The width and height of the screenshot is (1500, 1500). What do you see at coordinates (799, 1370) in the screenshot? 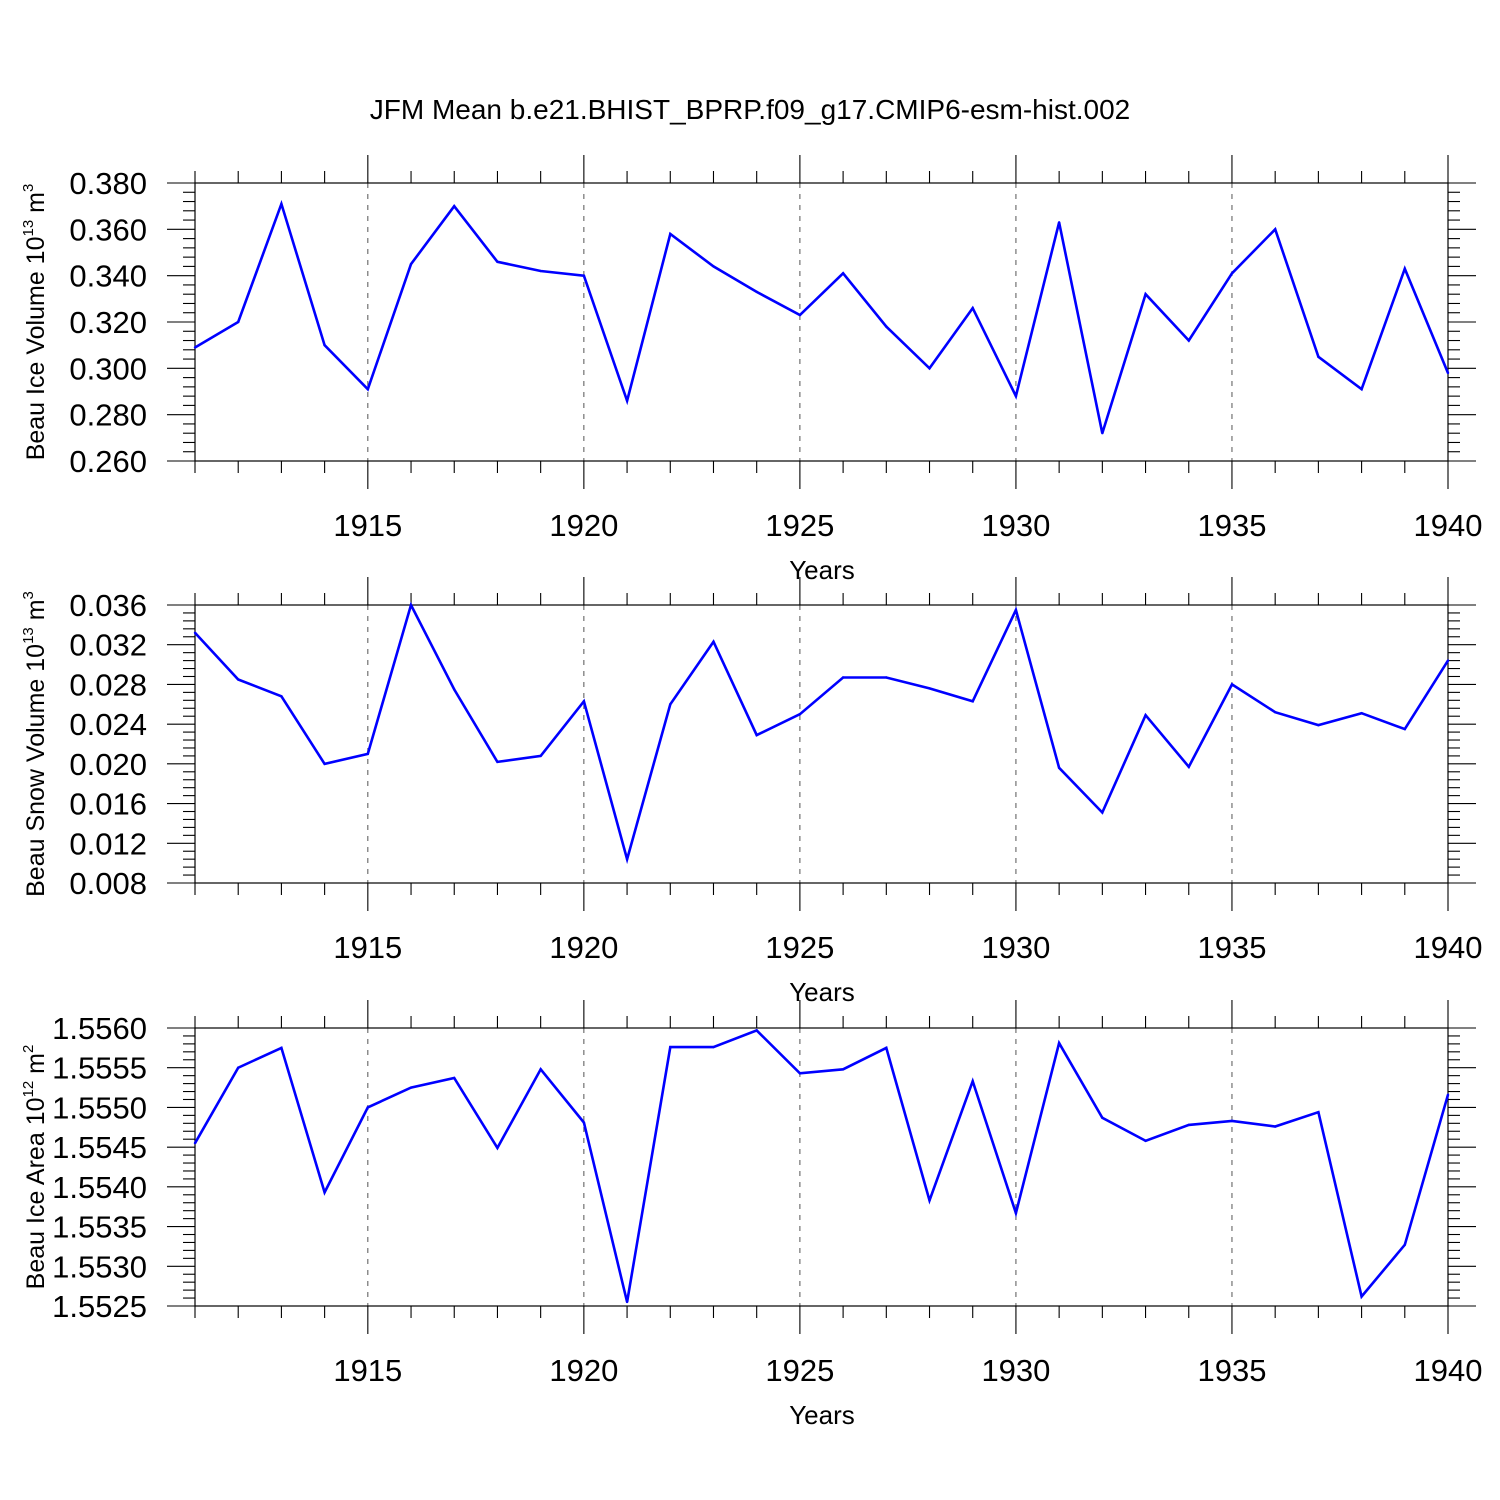
I see `x-tick-label: 1925` at bounding box center [799, 1370].